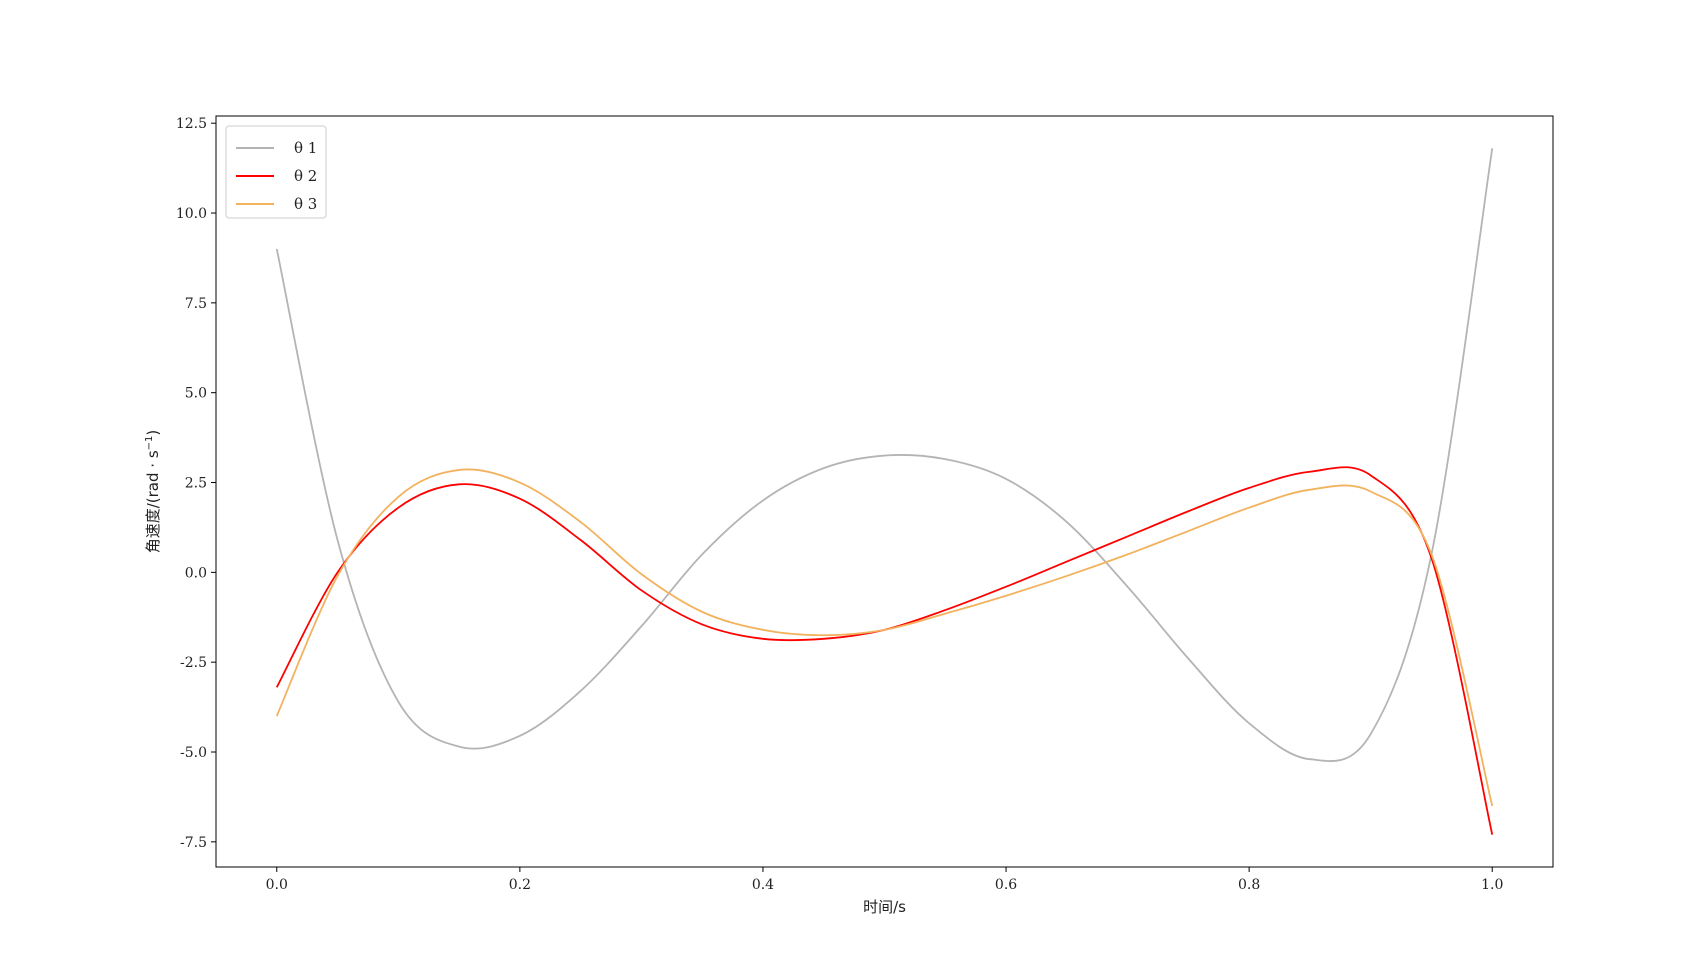 The image size is (1706, 962). Describe the element at coordinates (884, 907) in the screenshot. I see `x-axis-label: 时间/s` at that location.